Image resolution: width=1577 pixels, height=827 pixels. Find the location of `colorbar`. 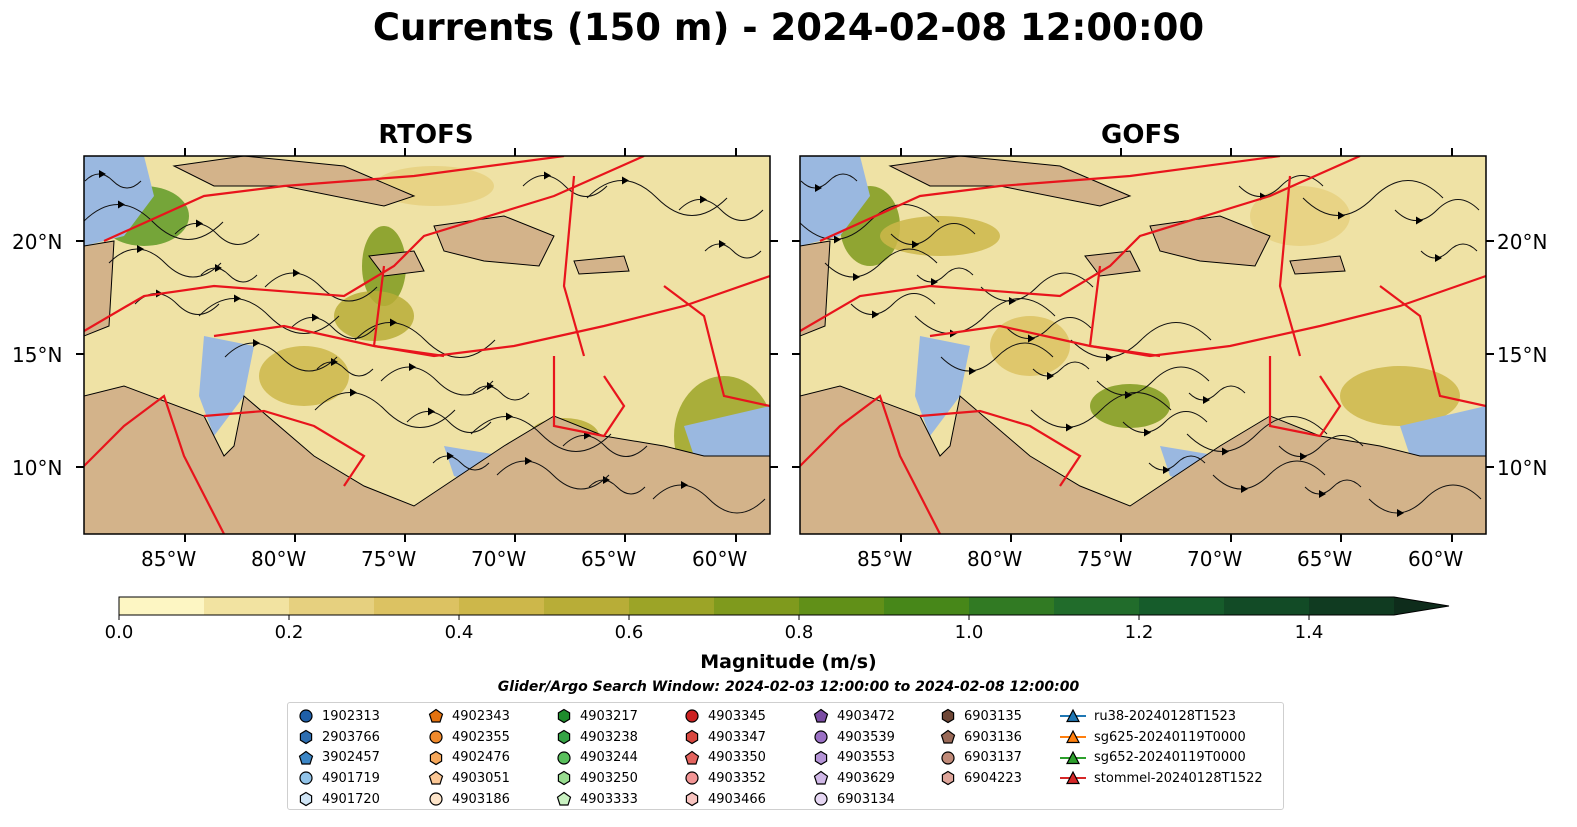

colorbar is located at coordinates (784, 608).